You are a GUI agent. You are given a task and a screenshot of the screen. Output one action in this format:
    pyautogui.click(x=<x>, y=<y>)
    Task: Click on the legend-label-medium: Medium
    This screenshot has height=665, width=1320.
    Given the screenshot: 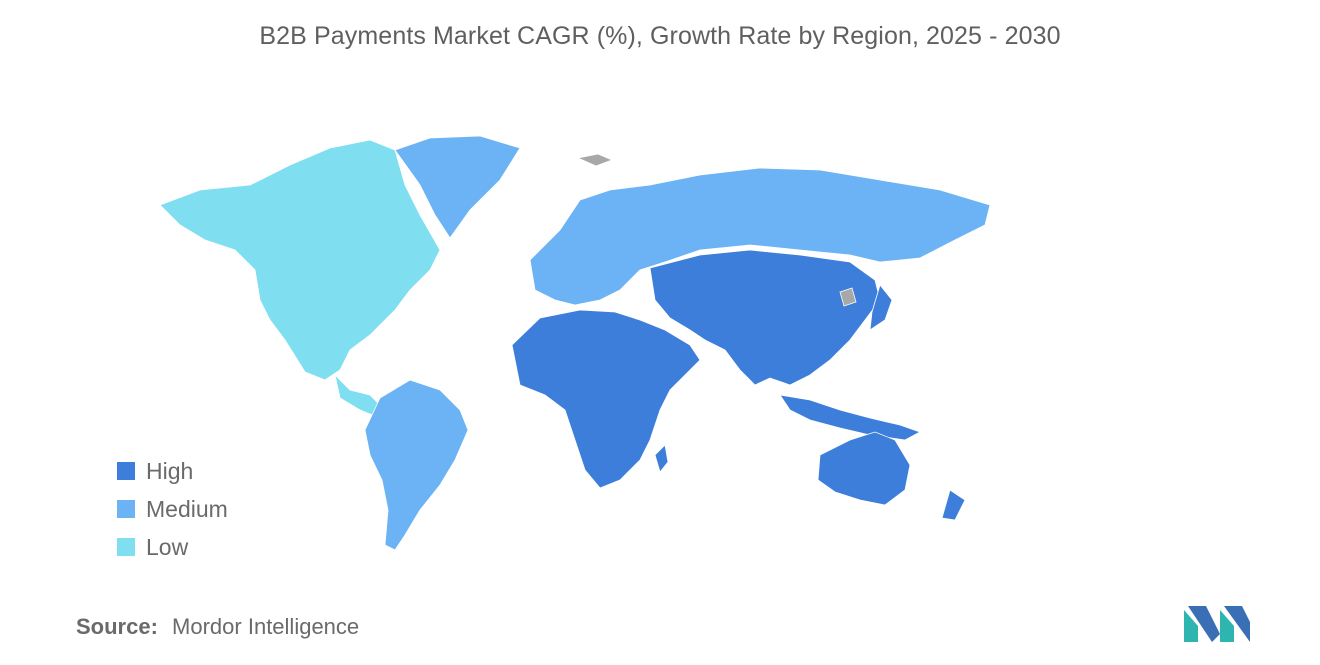 What is the action you would take?
    pyautogui.click(x=187, y=508)
    